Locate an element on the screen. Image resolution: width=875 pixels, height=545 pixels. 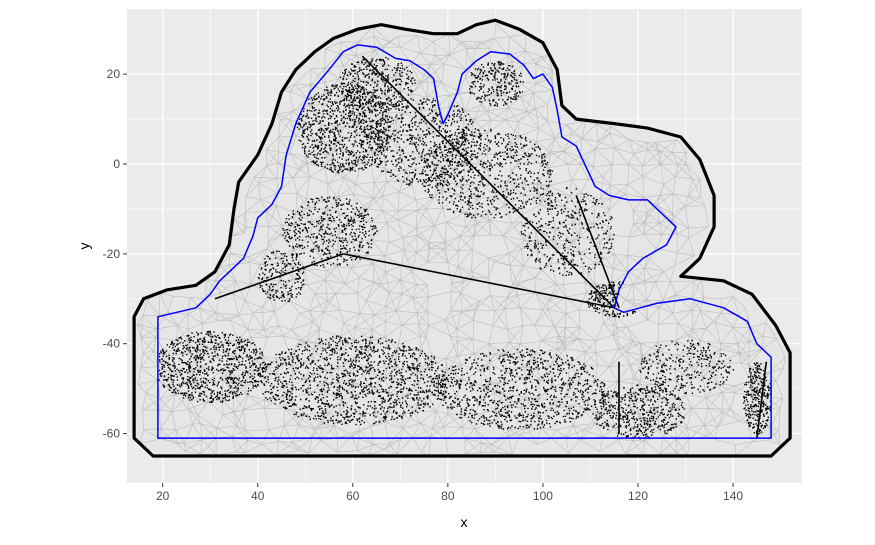
y-tick-label: -60 is located at coordinates (112, 434).